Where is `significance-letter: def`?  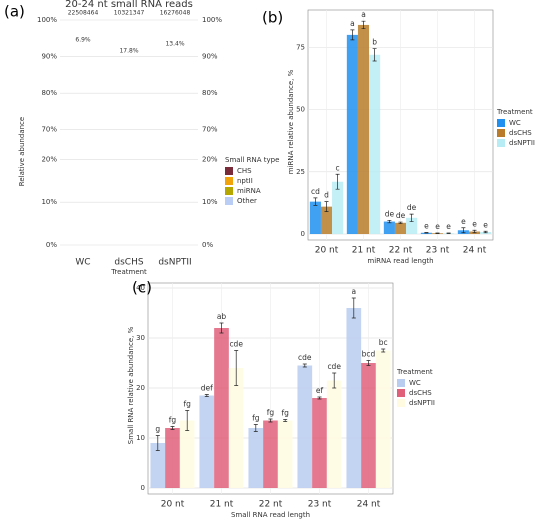 significance-letter: def is located at coordinates (207, 388).